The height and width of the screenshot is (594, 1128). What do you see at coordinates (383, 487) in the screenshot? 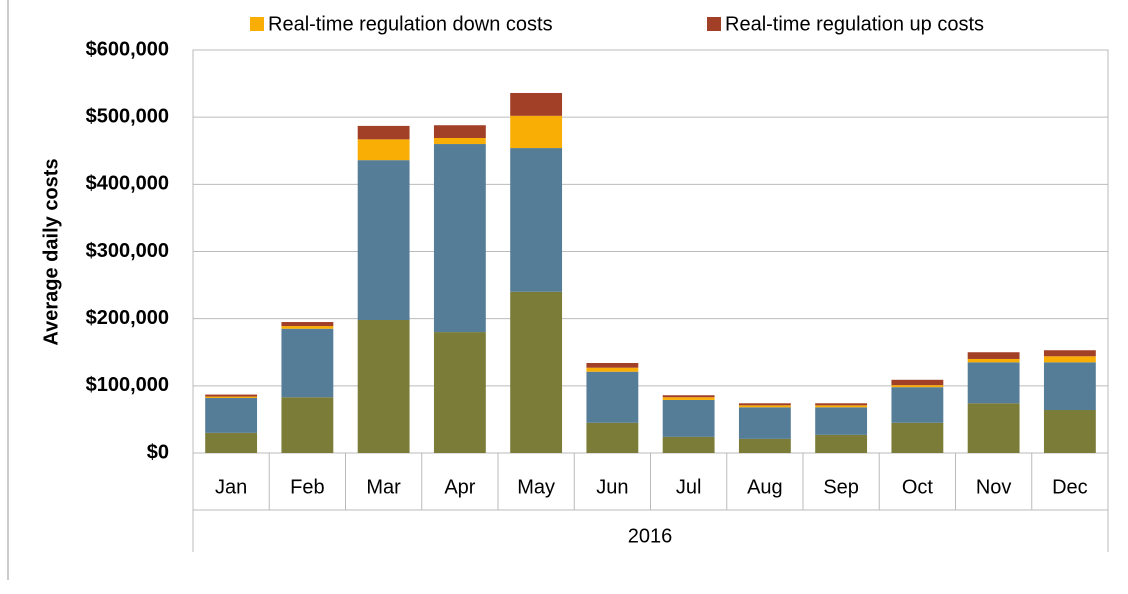
I see `x-tick-label: Mar` at bounding box center [383, 487].